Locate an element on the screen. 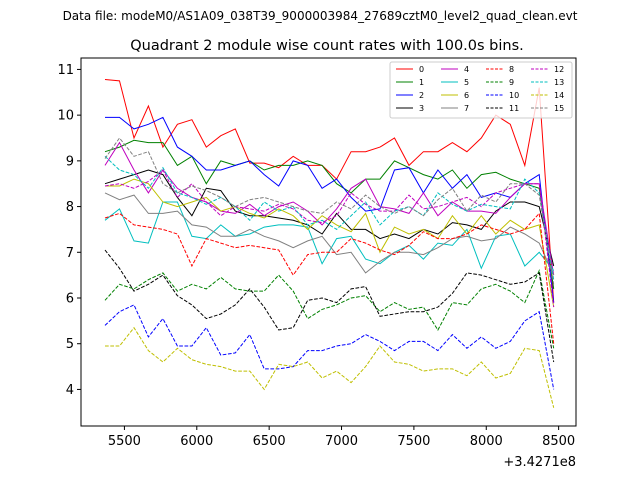  legend-label-6: 6 is located at coordinates (466, 95).